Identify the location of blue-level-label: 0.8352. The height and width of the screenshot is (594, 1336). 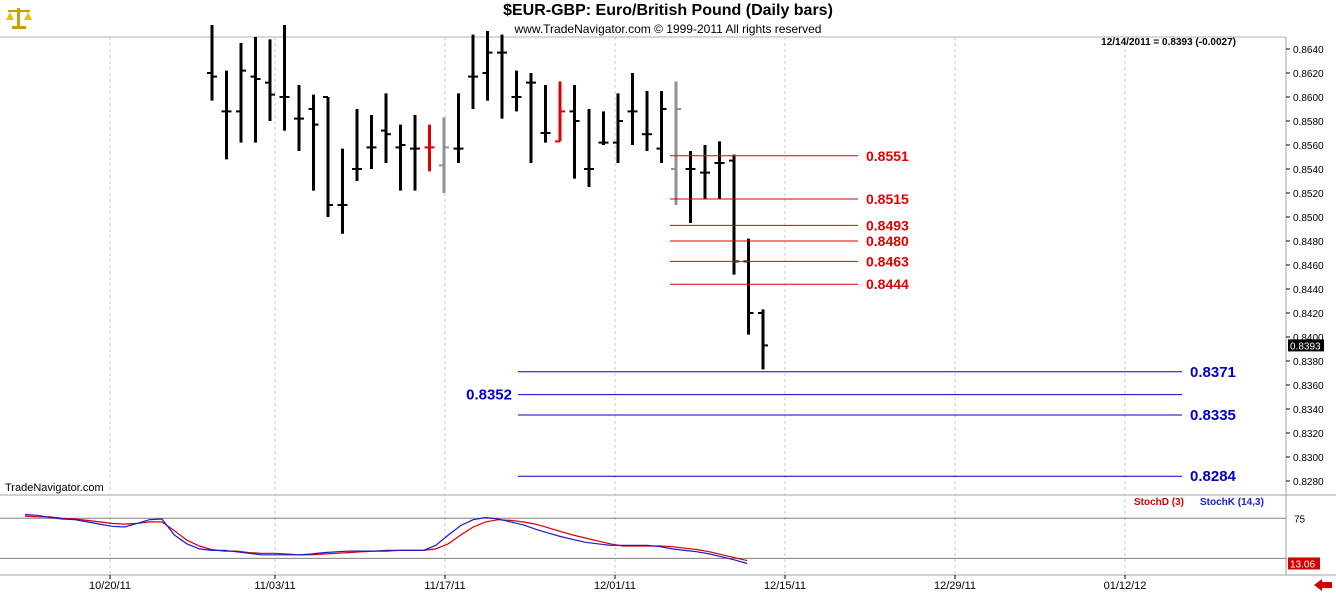
(489, 395).